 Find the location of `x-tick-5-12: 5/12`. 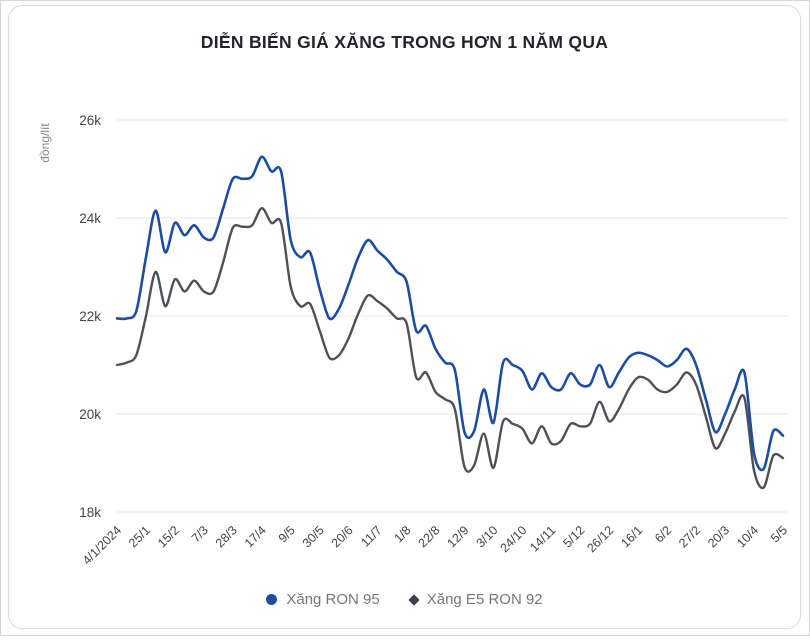

x-tick-5-12: 5/12 is located at coordinates (573, 536).